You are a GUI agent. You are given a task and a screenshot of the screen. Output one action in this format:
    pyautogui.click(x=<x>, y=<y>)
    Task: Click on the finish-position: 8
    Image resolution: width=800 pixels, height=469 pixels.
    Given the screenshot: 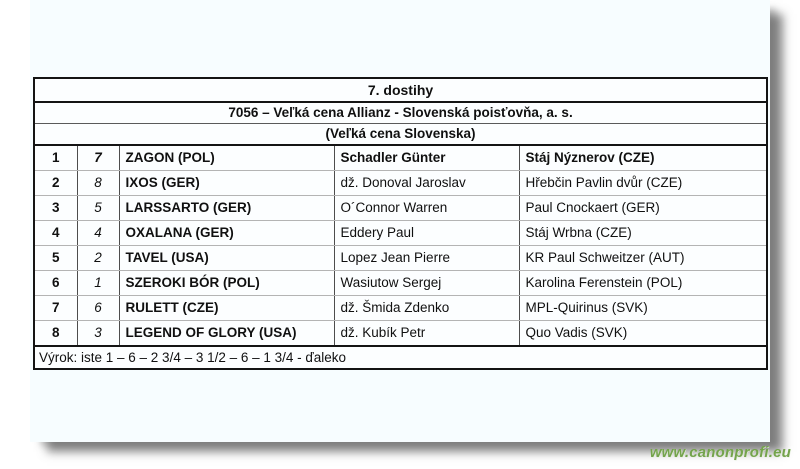 What is the action you would take?
    pyautogui.click(x=55, y=334)
    